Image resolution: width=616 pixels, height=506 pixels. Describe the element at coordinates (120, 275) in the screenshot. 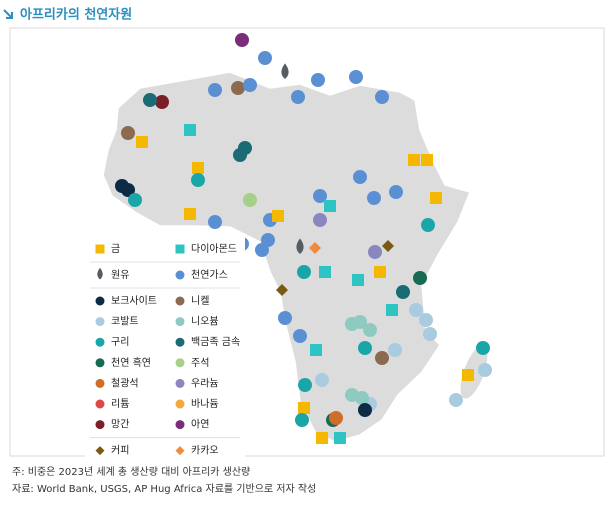

I see `legend-label: 원유` at that location.